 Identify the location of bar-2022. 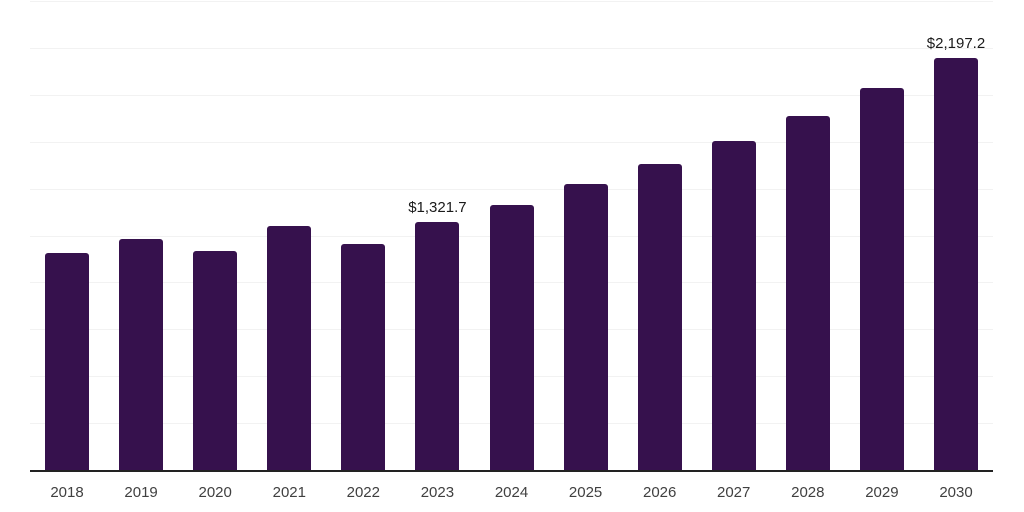
(363, 356).